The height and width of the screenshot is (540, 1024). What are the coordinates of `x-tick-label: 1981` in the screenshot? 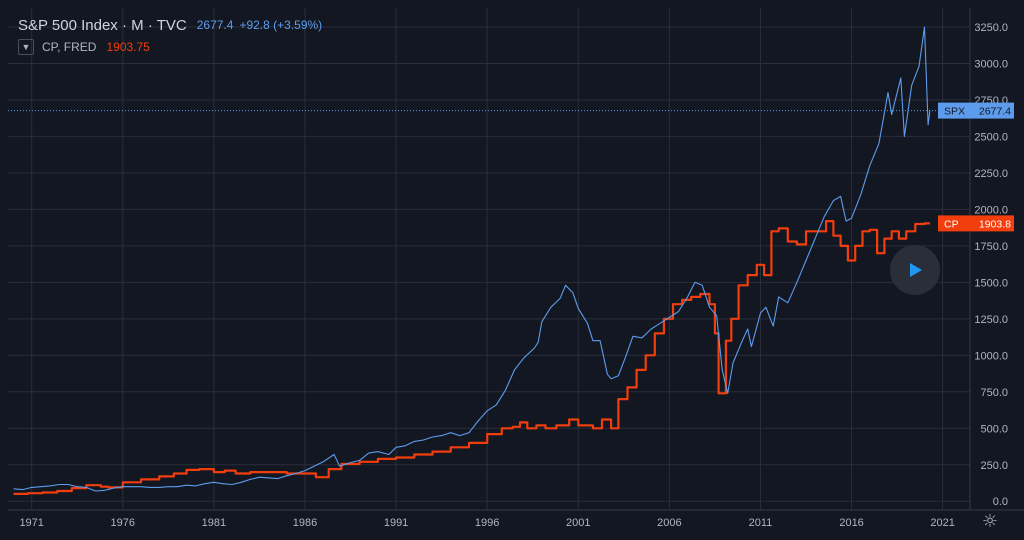 It's located at (214, 523).